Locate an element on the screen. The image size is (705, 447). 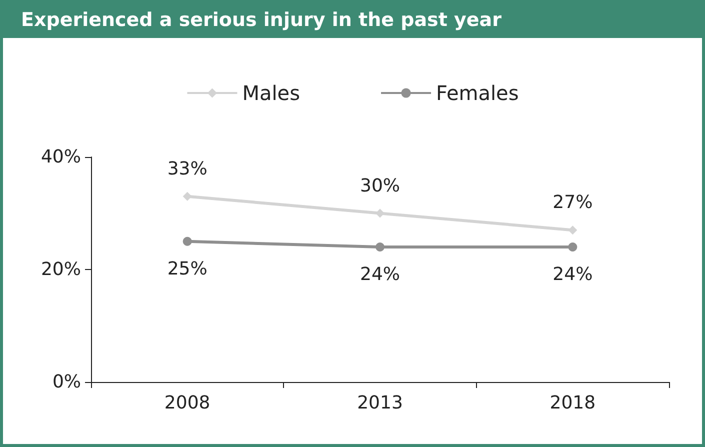
x-tick-label: 2013 is located at coordinates (380, 403).